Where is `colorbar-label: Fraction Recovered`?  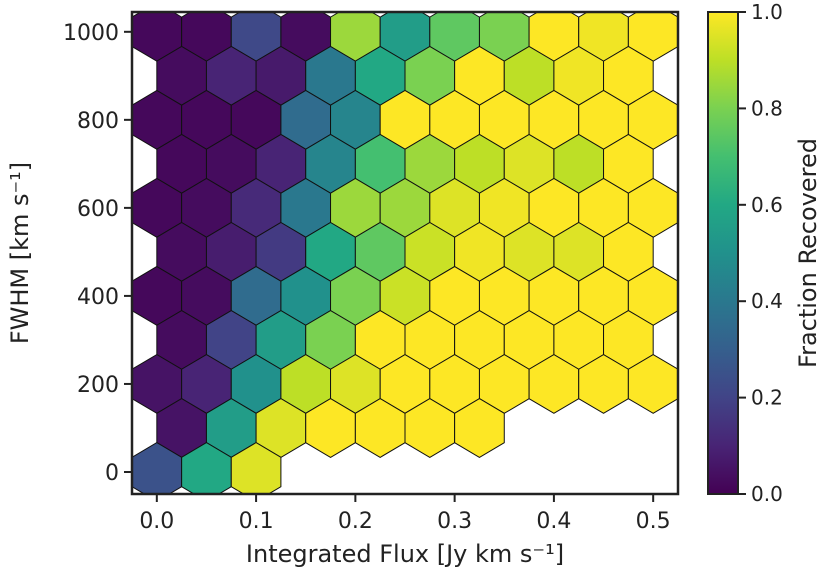 colorbar-label: Fraction Recovered is located at coordinates (808, 253).